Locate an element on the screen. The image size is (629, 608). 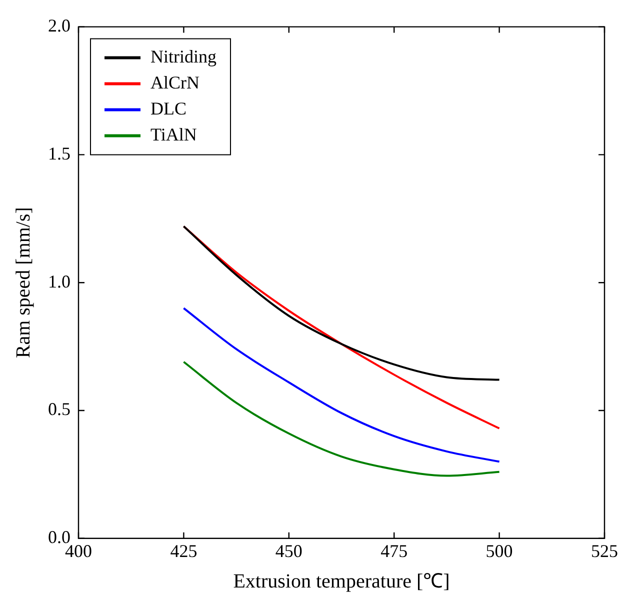
legend-label: TiAlN is located at coordinates (173, 134).